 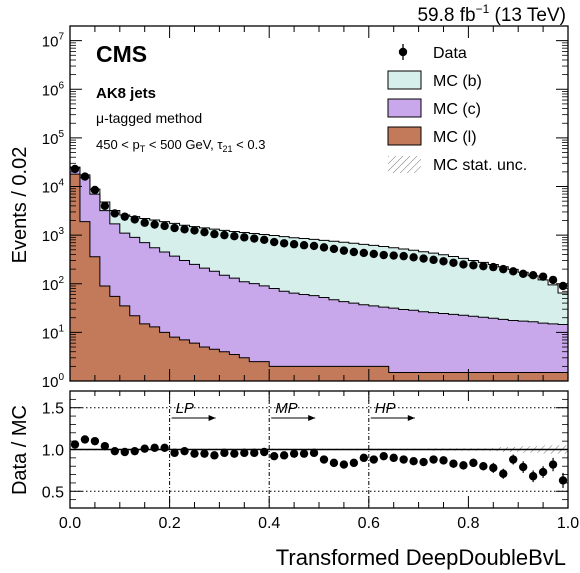 I want to click on selection-label: 450 < pT < 500 GeV, τ21 < 0.3, so click(x=180, y=145).